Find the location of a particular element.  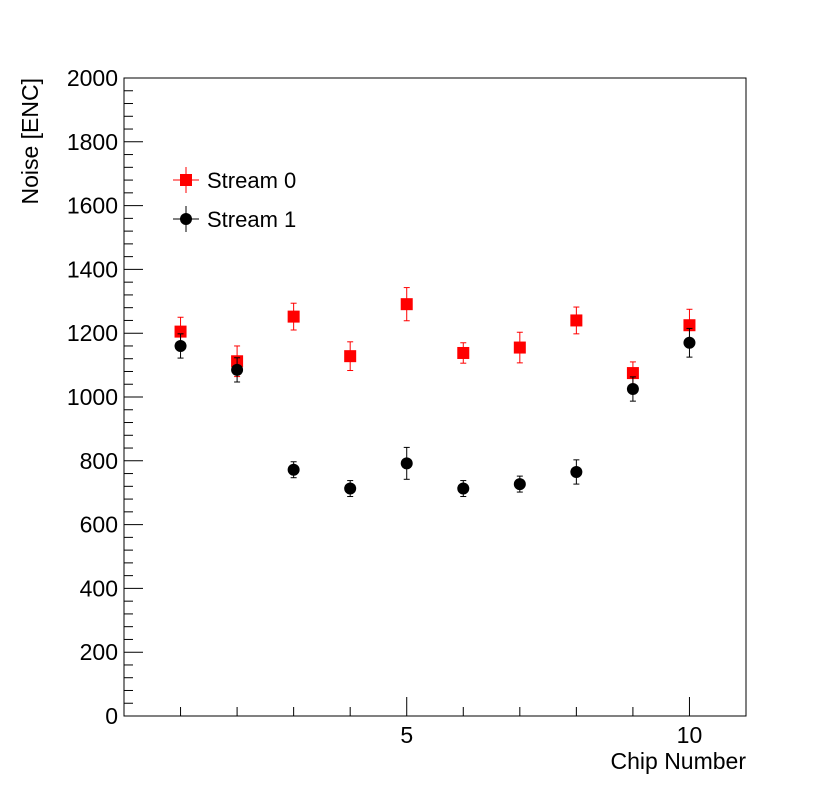

x-axis-ticks: 5 10 is located at coordinates (441, 722).